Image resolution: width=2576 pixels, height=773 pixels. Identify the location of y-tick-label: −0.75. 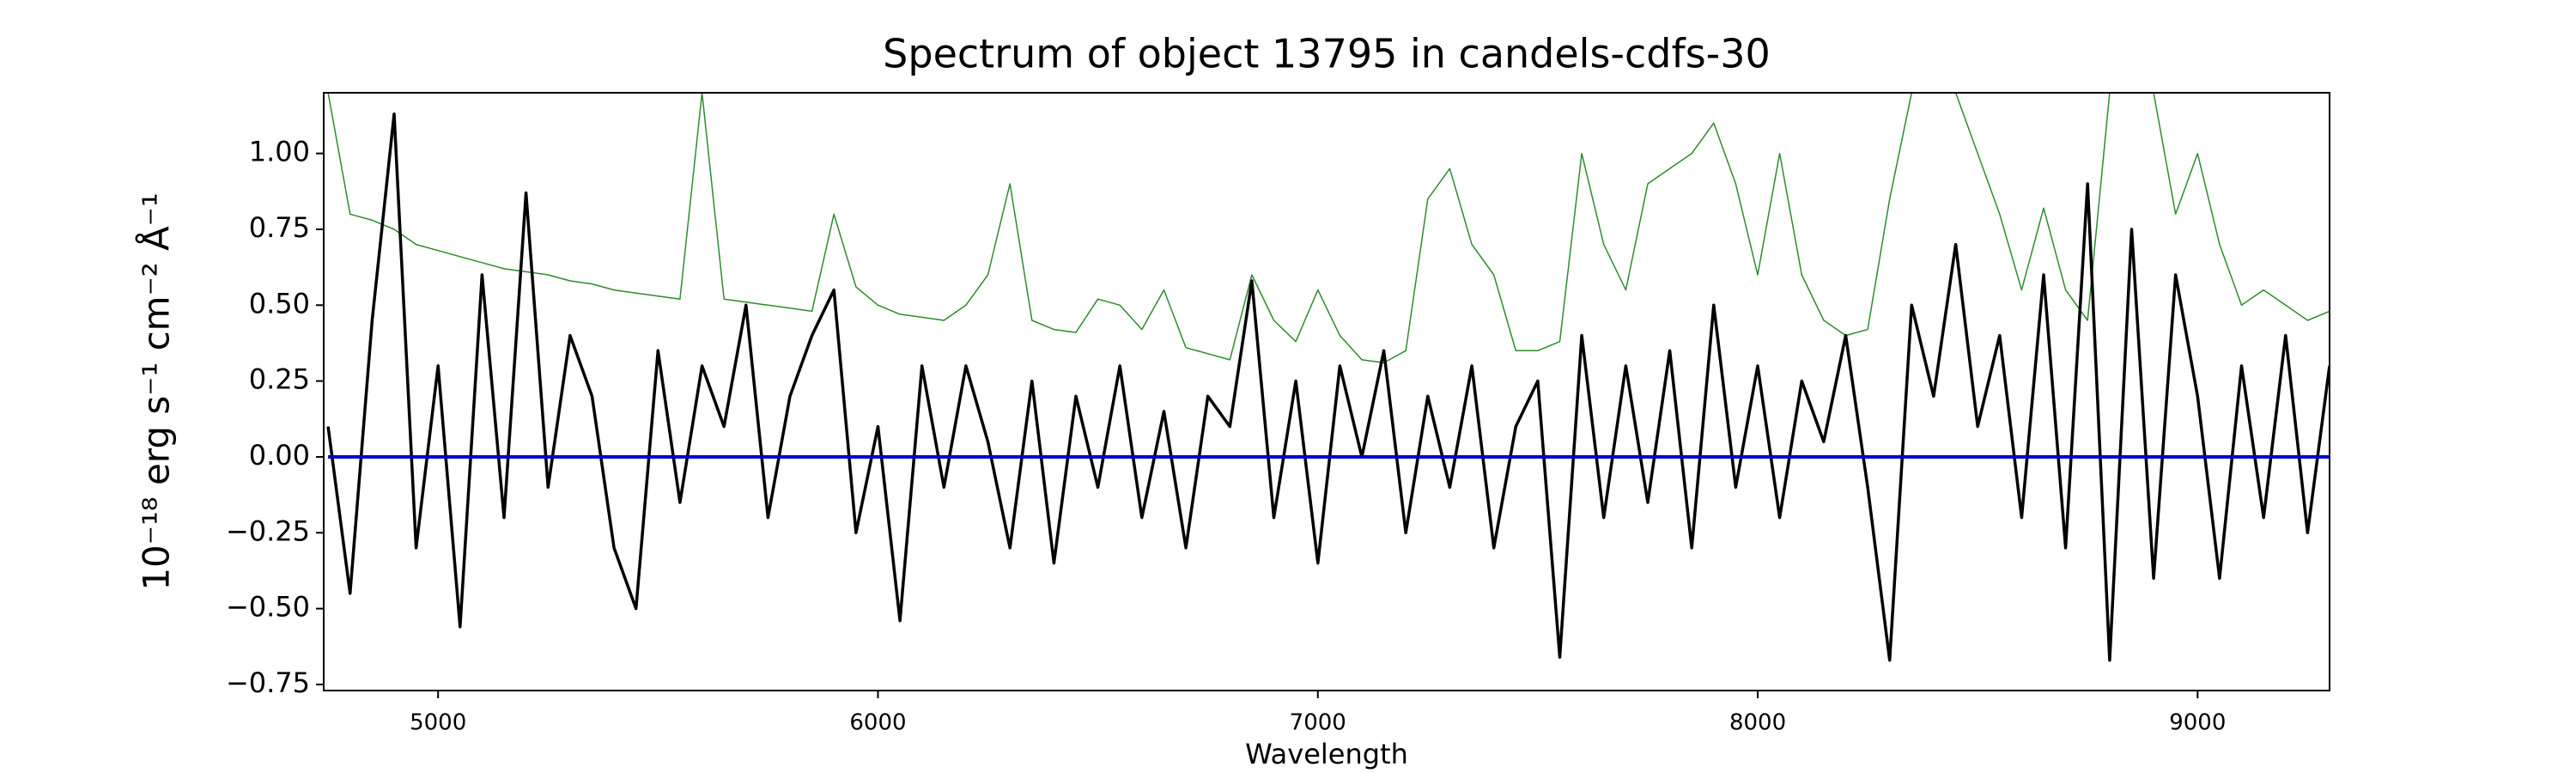
(268, 682).